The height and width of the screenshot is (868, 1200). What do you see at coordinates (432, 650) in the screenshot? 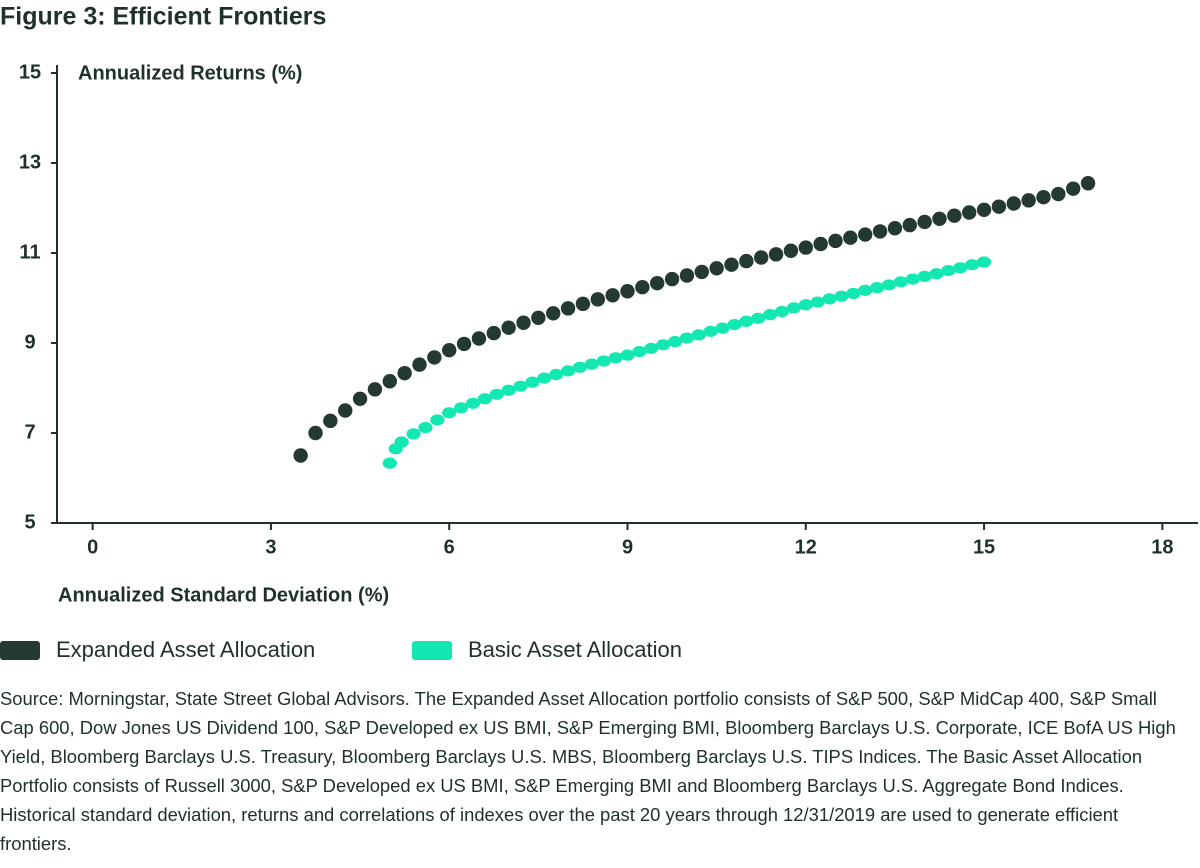
I see `legend-swatch` at bounding box center [432, 650].